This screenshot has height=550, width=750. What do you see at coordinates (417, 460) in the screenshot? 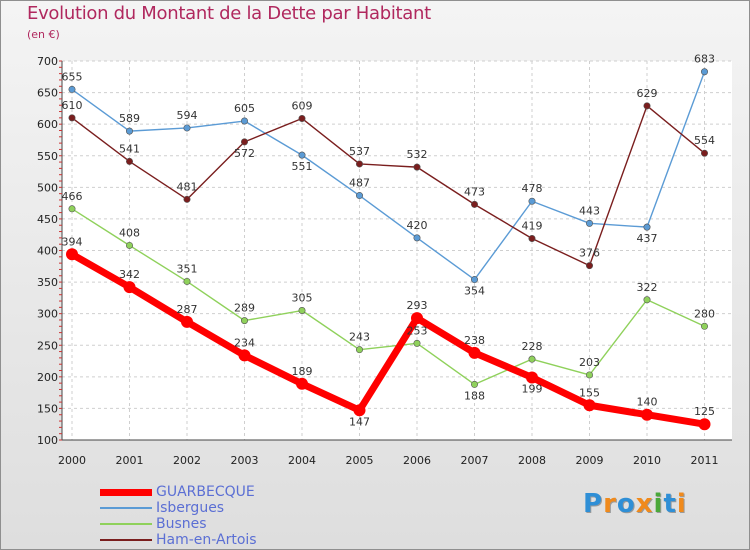
I see `x-tick-label: 2006` at bounding box center [417, 460].